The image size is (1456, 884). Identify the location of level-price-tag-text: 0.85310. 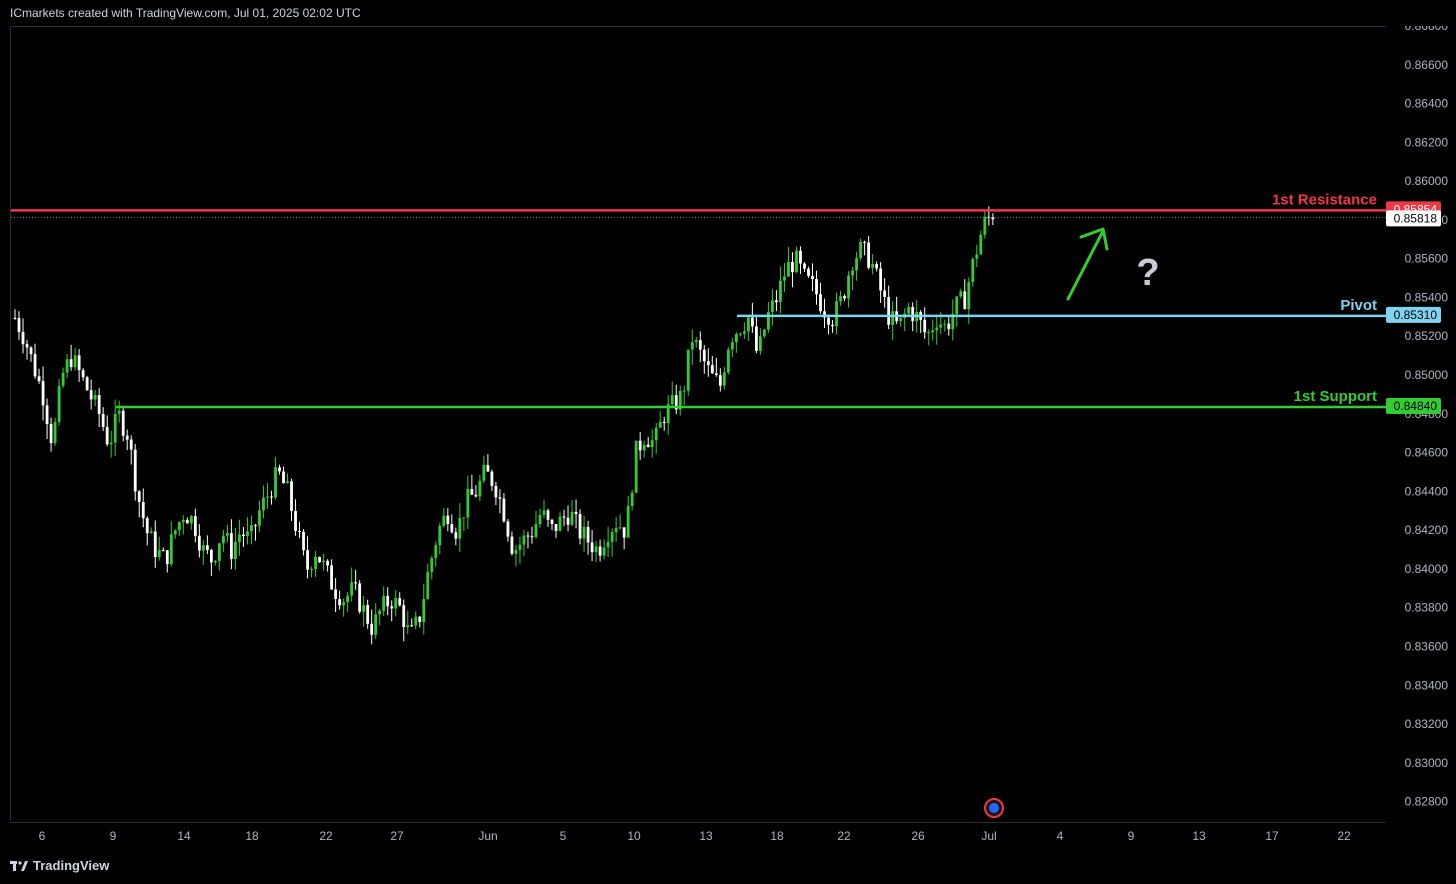
(1416, 315).